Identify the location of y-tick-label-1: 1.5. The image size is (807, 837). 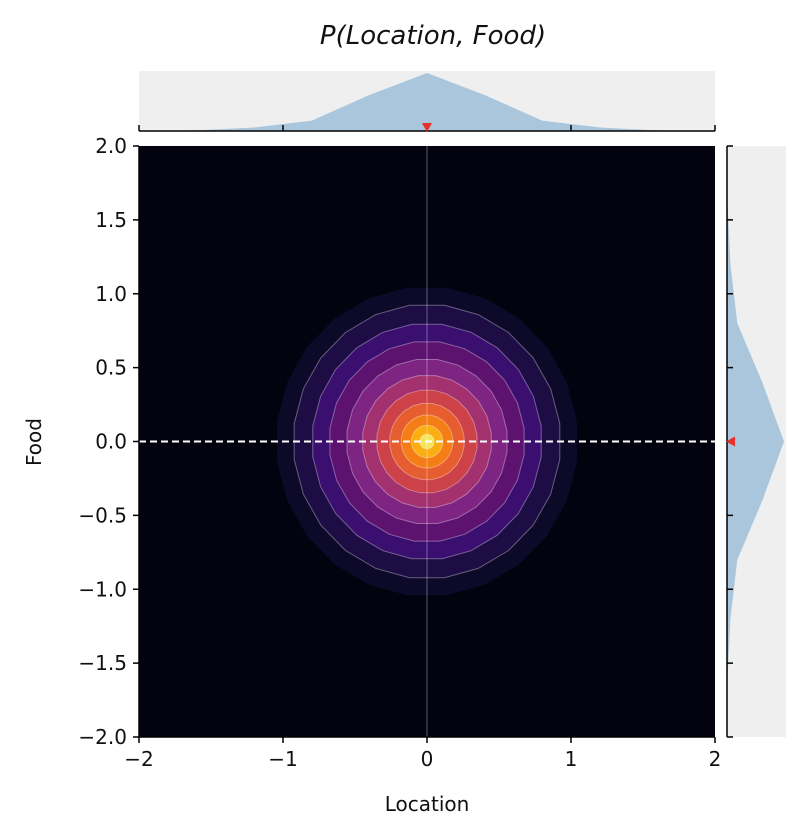
(111, 220).